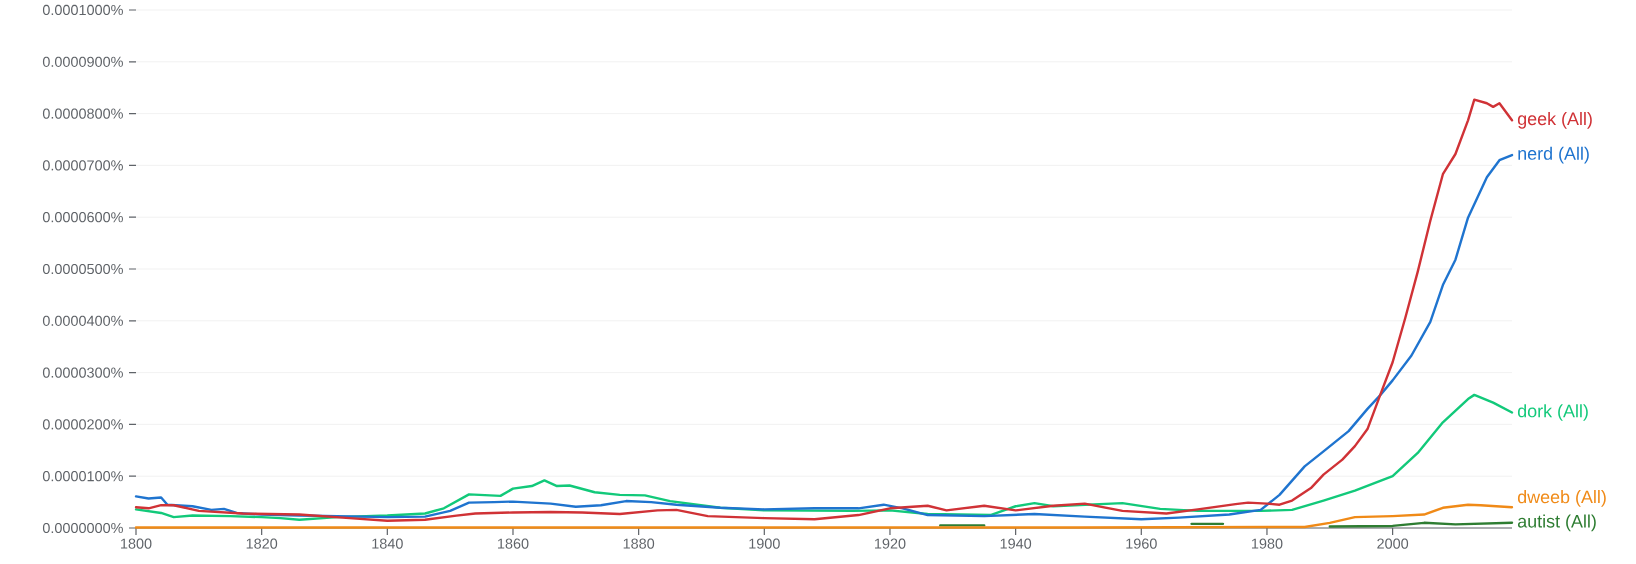 The image size is (1636, 564). What do you see at coordinates (1141, 543) in the screenshot?
I see `x-tick-label: 1960` at bounding box center [1141, 543].